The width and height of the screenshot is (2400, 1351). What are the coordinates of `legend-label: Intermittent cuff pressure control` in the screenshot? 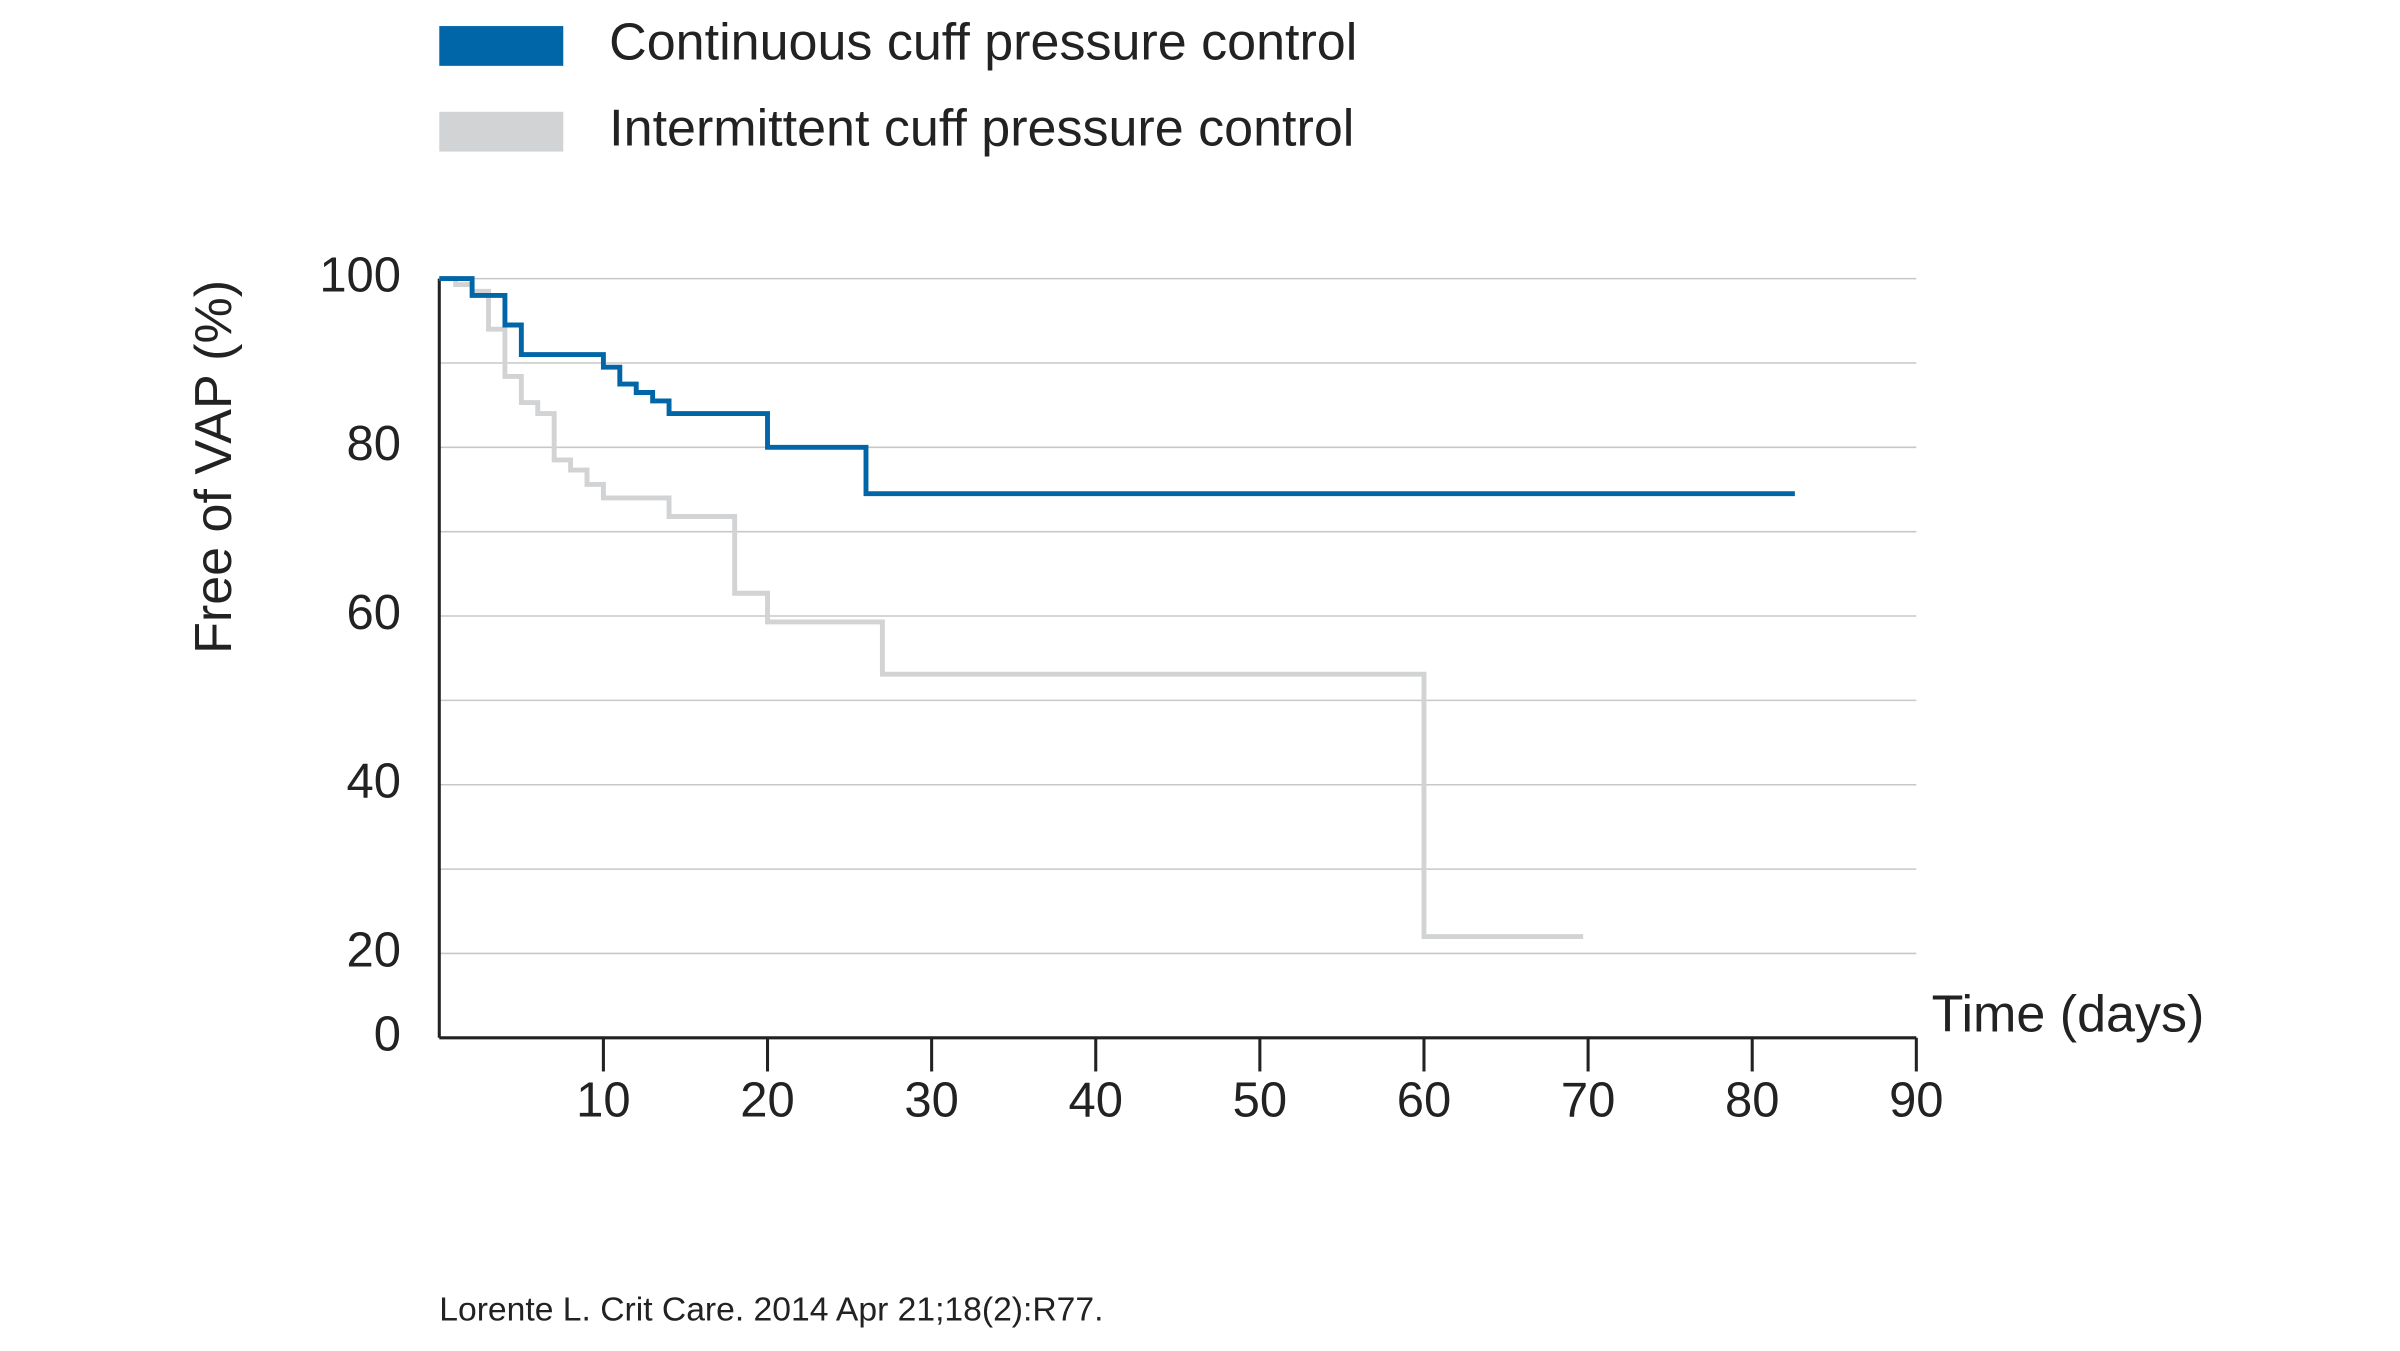 It's located at (981, 128).